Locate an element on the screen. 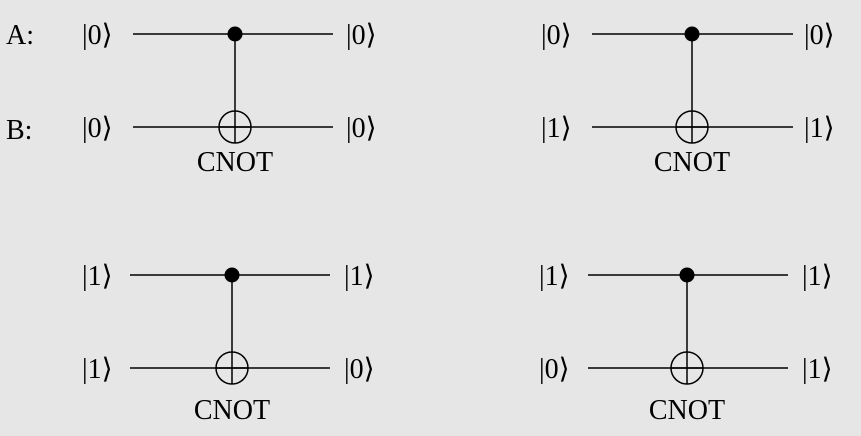  cnot-circuit-4: |1⟩ |0⟩ |1⟩ |1⟩ CNOT is located at coordinates (686, 343).